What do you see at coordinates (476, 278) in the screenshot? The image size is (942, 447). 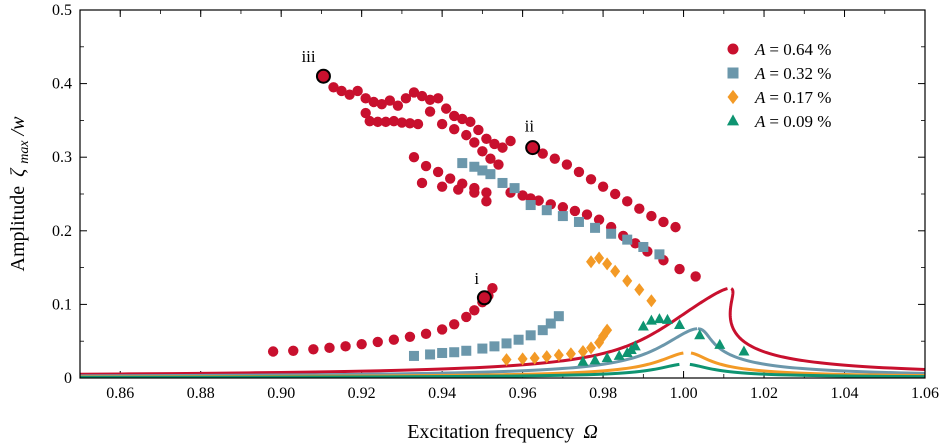 I see `annotation-label: i` at bounding box center [476, 278].